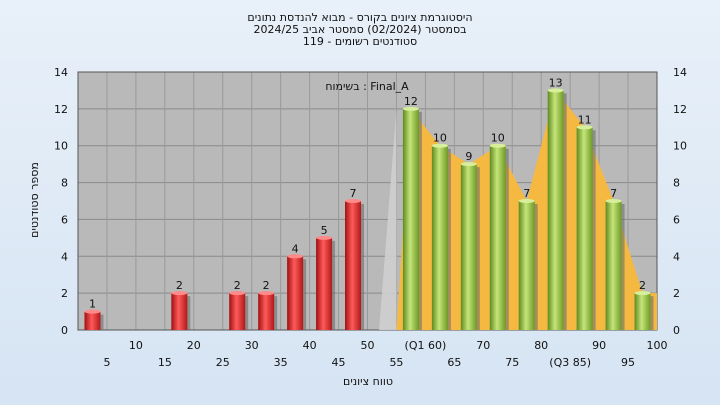 Image resolution: width=720 pixels, height=405 pixels. Describe the element at coordinates (541, 345) in the screenshot. I see `x-tick-upper: 80` at that location.